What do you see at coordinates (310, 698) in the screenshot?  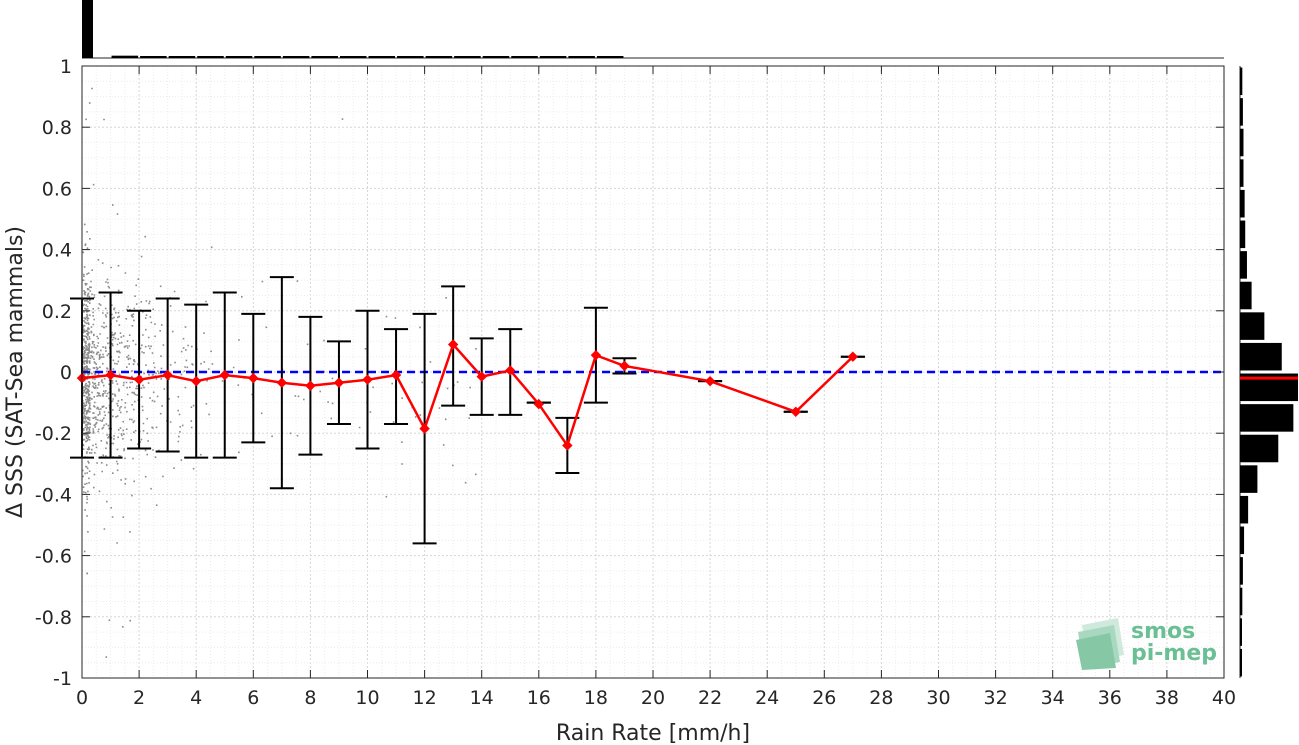 I see `x-tick-label: 8` at bounding box center [310, 698].